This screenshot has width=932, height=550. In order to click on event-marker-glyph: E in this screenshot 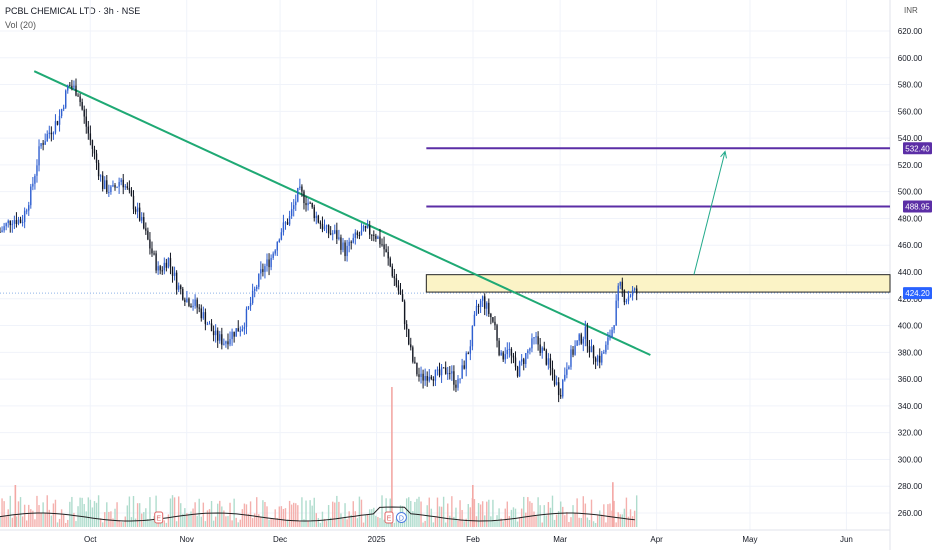, I will do `click(158, 519)`.